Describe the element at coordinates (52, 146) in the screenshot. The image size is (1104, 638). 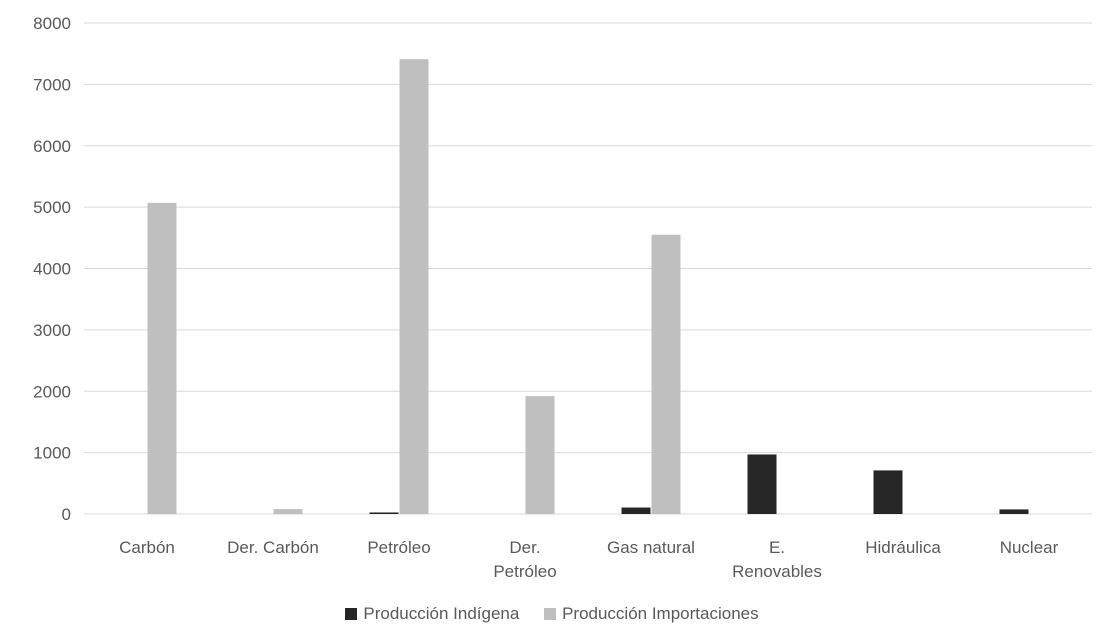
I see `y-tick-label-6000: 6000` at that location.